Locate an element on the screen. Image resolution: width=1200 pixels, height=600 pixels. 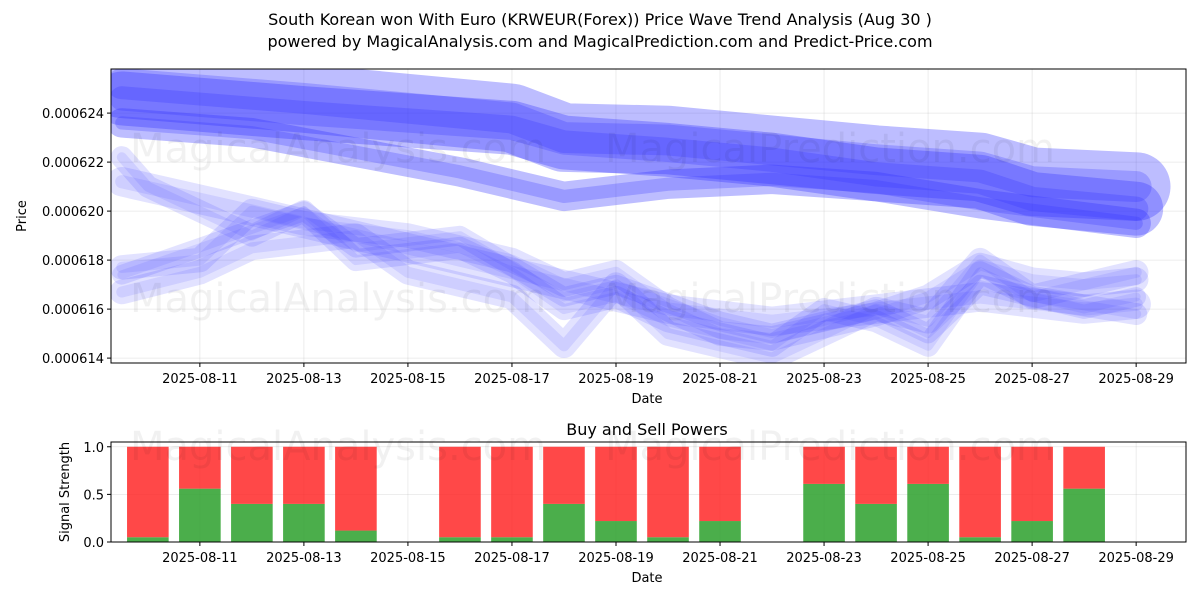
signal-x-tick-label: 2025-08-23 is located at coordinates (824, 558).